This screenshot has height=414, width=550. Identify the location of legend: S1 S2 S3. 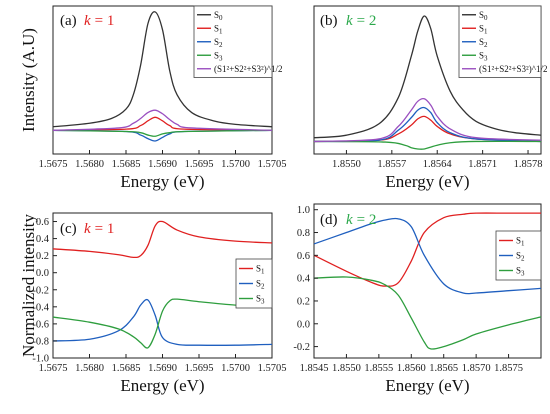
(518, 255).